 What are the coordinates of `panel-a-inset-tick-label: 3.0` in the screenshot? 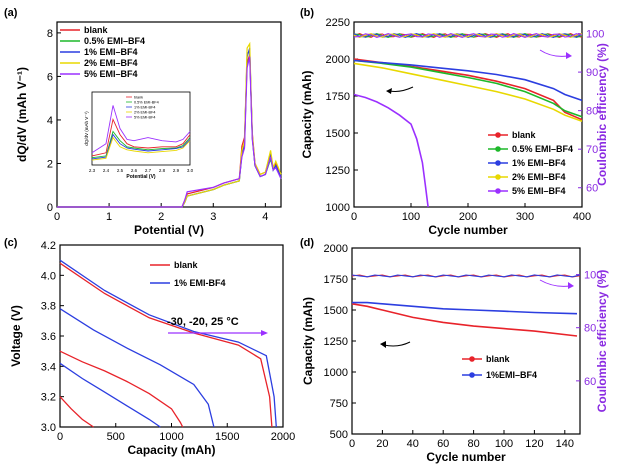 It's located at (190, 170).